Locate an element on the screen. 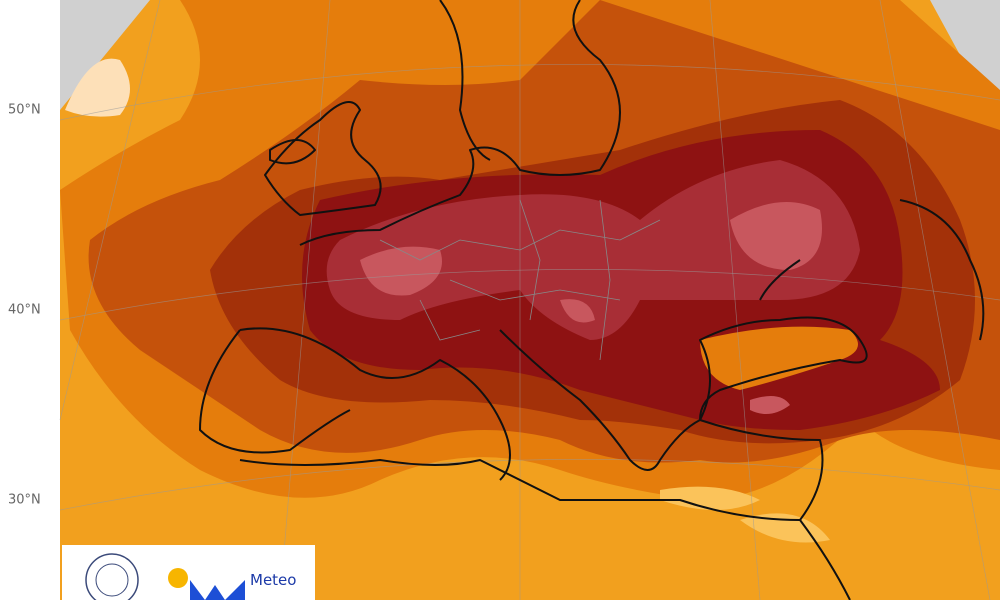 This screenshot has width=1000, height=600. latitude-label: 50°N is located at coordinates (24, 110).